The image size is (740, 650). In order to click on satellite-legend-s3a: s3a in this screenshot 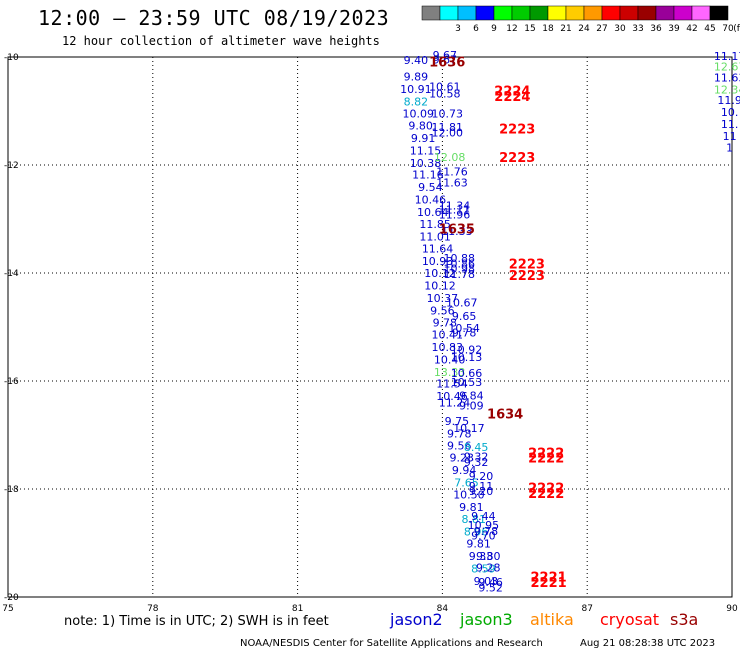, I will do `click(684, 619)`.